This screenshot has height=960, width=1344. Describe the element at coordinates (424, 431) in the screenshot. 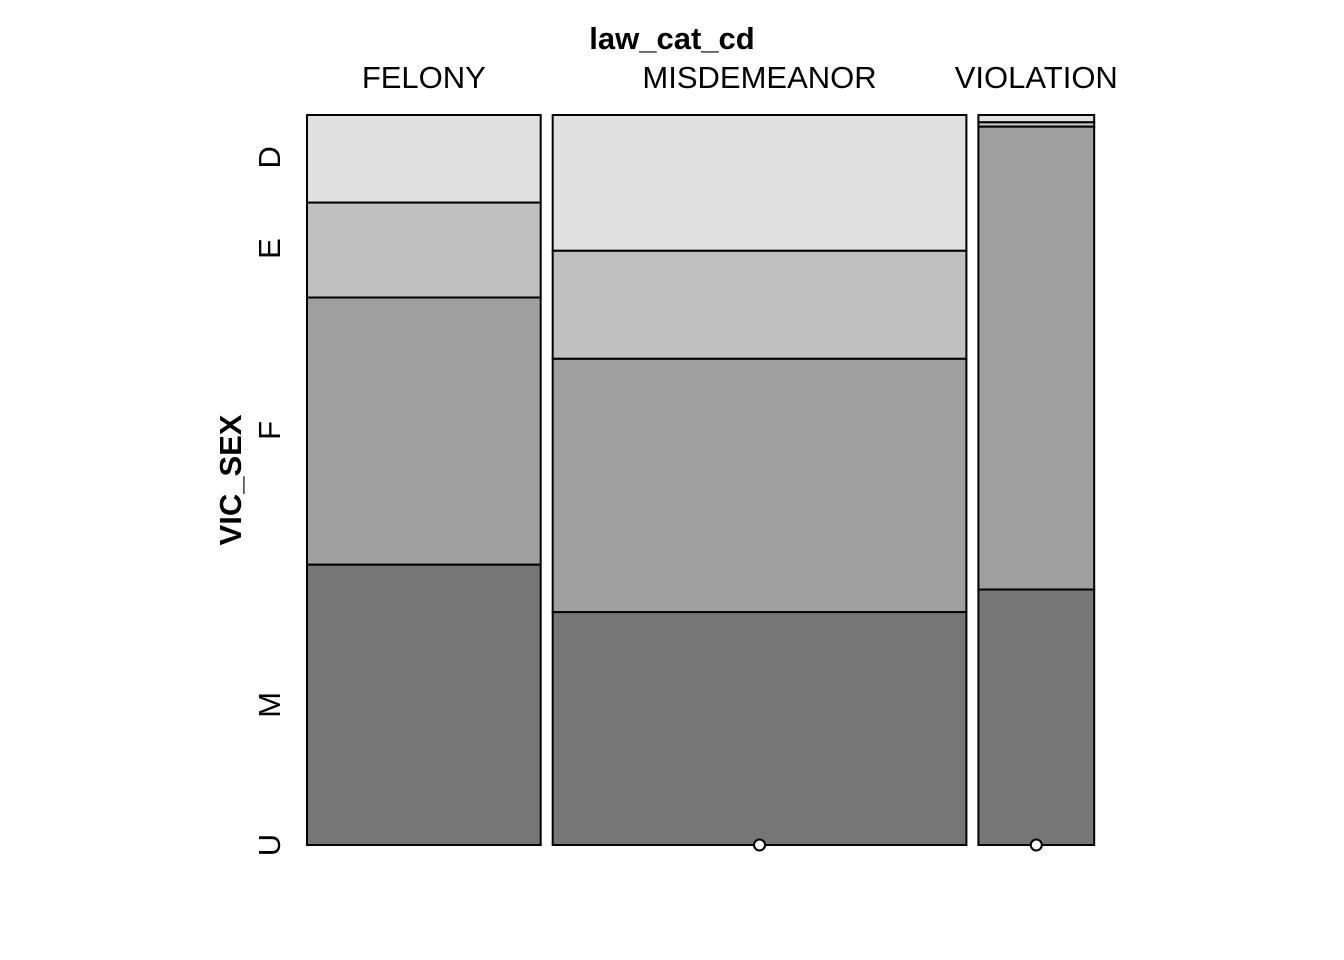

I see `cell-felony-f` at that location.